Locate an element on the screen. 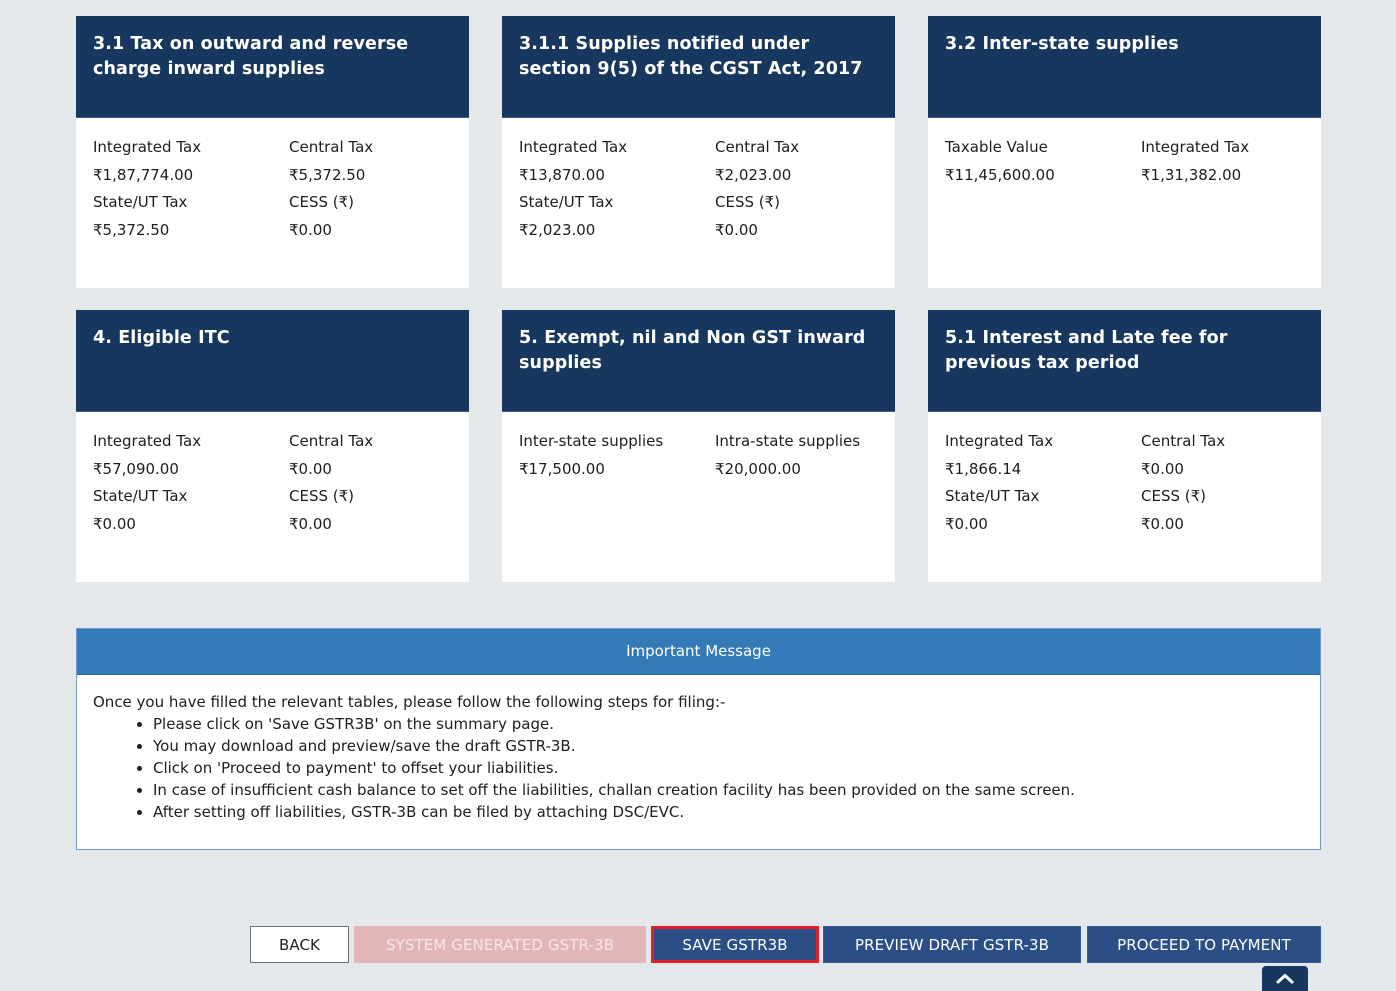  field-value: ₹57,090.00 is located at coordinates (136, 468).